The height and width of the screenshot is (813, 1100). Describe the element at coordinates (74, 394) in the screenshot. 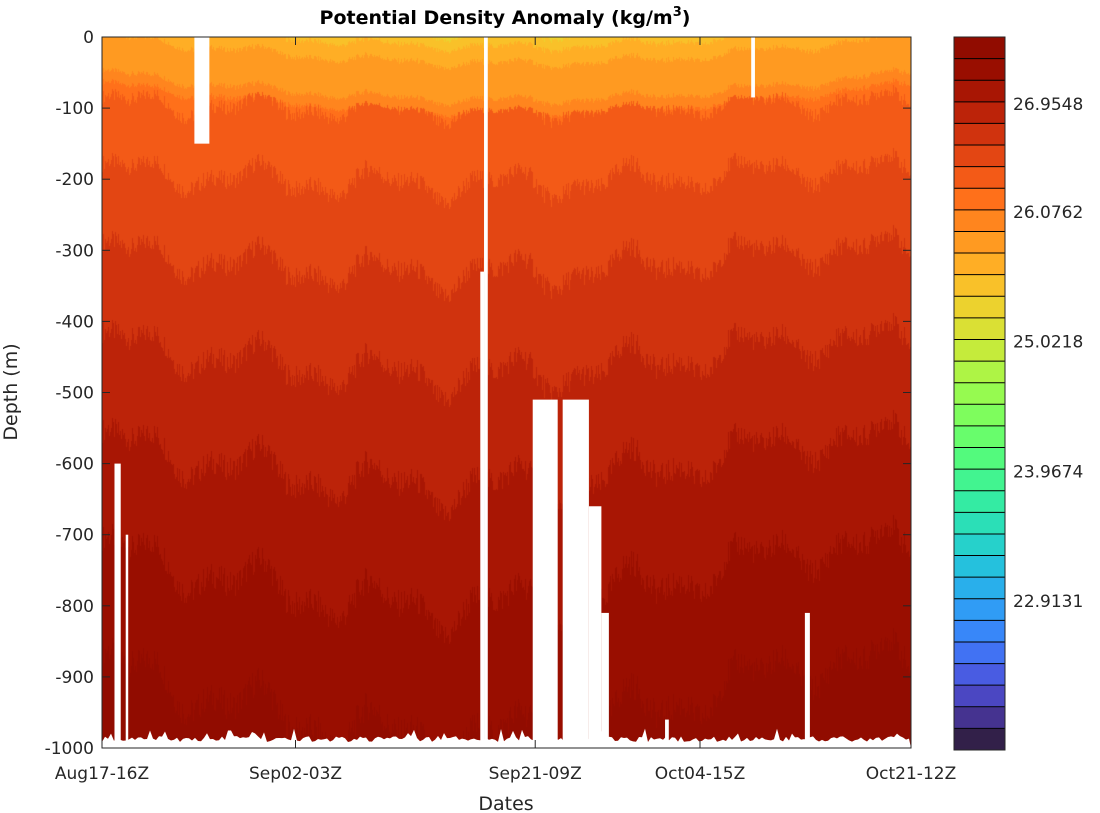

I see `y-tick-label: -500` at that location.